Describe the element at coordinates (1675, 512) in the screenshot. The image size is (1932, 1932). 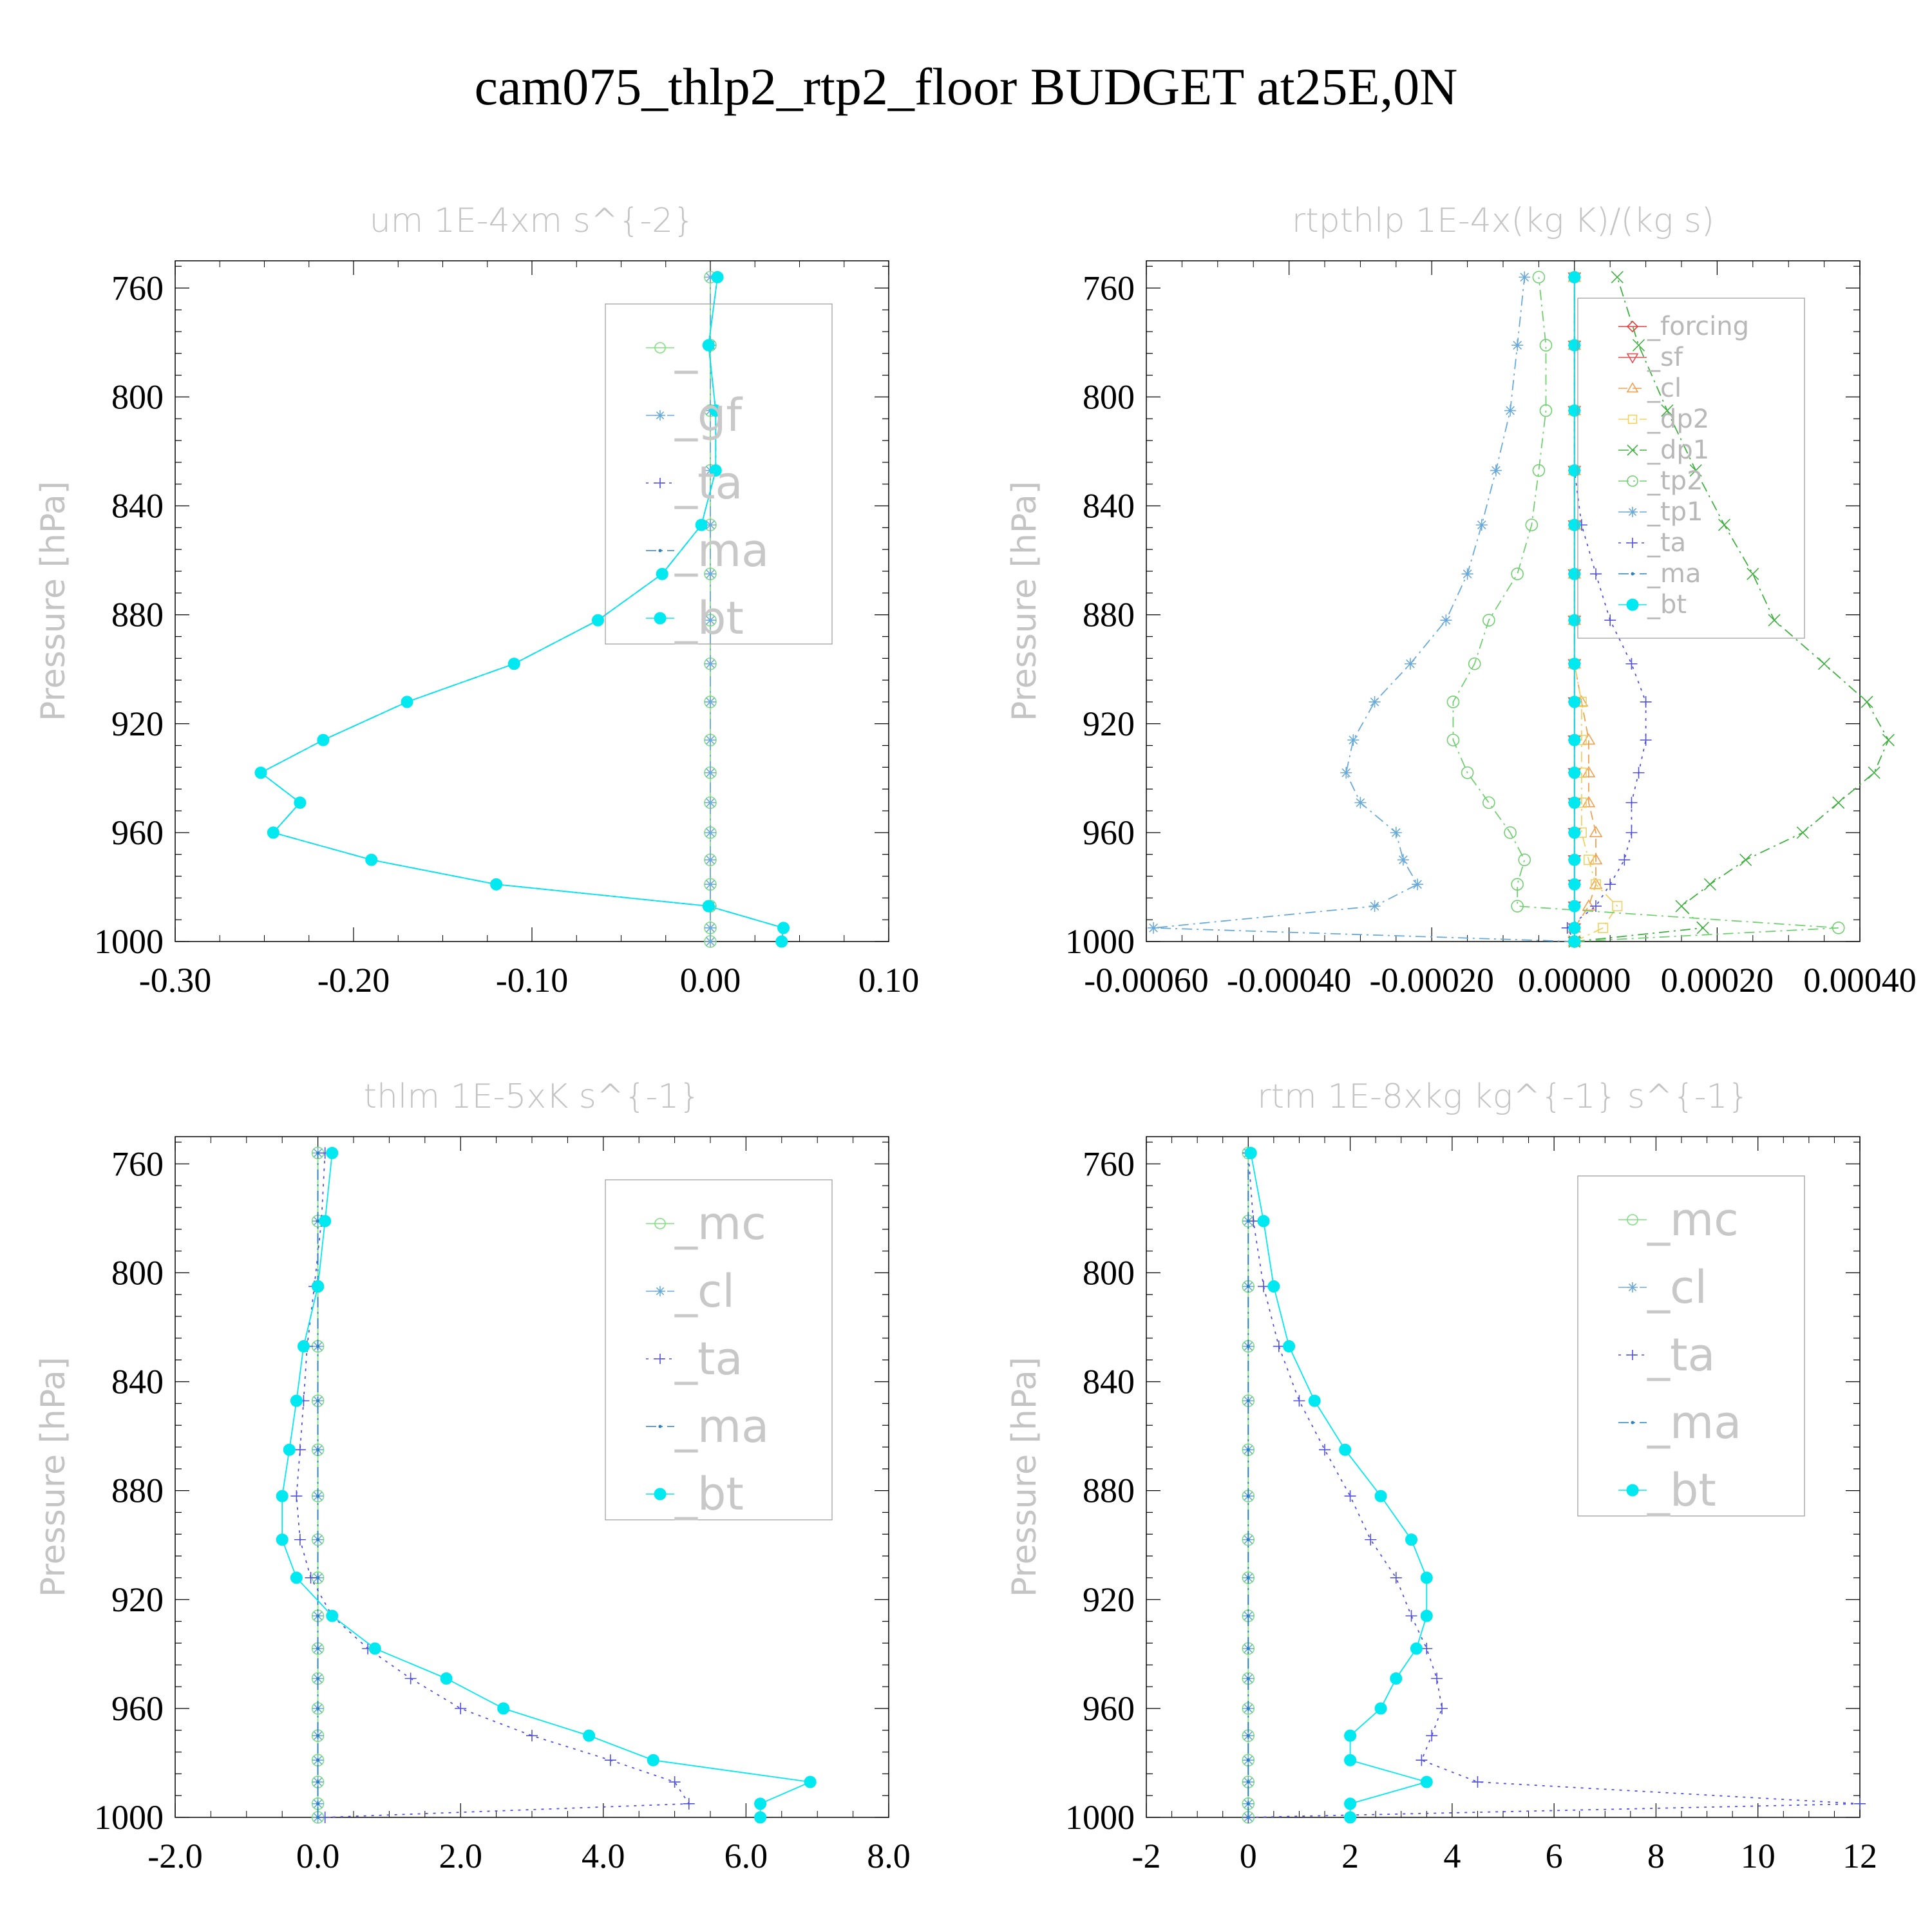
I see `legend-label: _tp1` at that location.